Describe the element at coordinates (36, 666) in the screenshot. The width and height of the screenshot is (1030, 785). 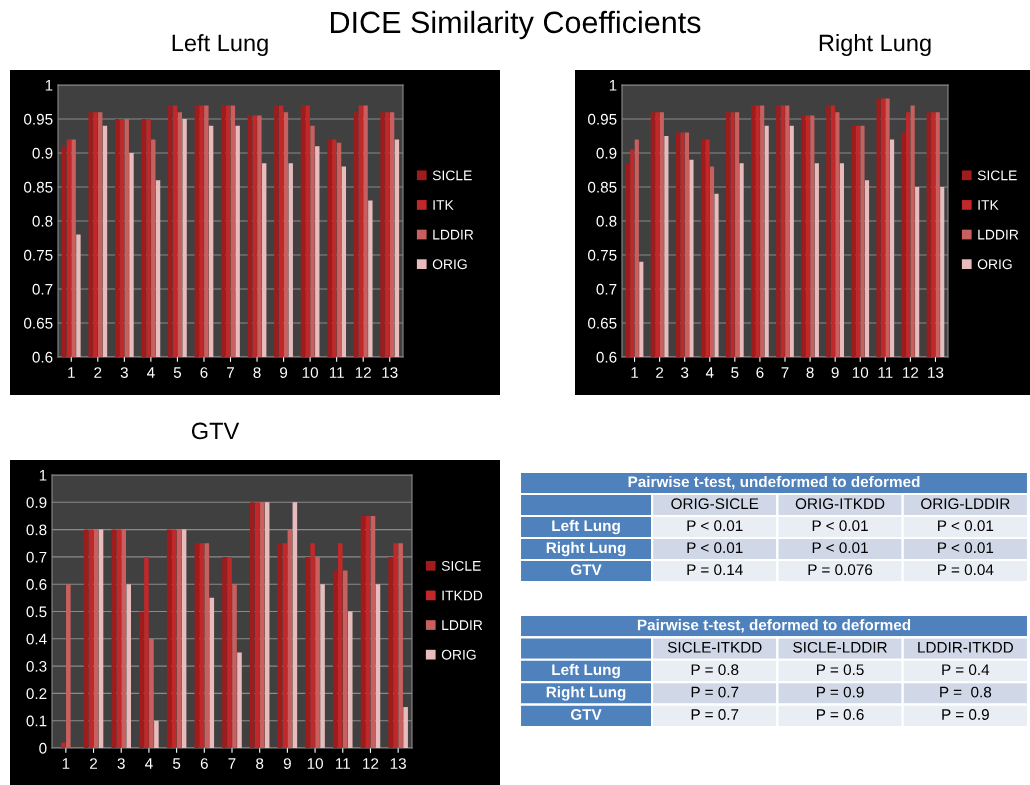
I see `y-tick-label: 0.3` at that location.